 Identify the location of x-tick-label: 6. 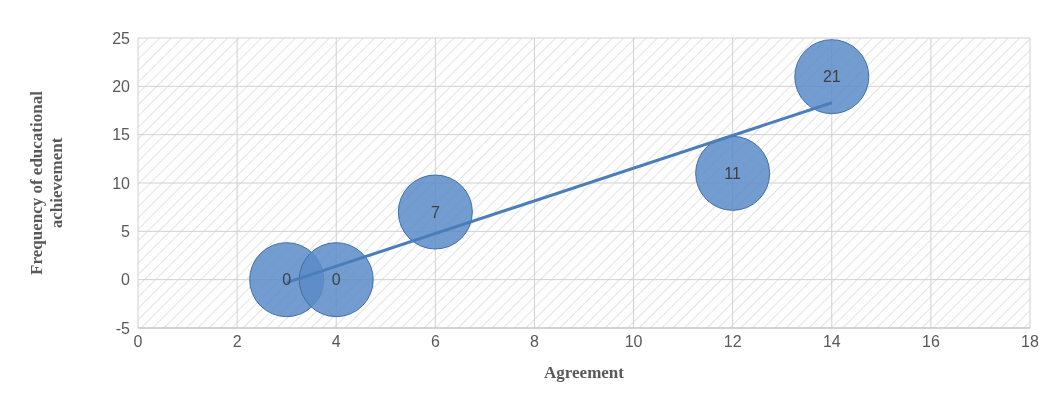
(435, 342).